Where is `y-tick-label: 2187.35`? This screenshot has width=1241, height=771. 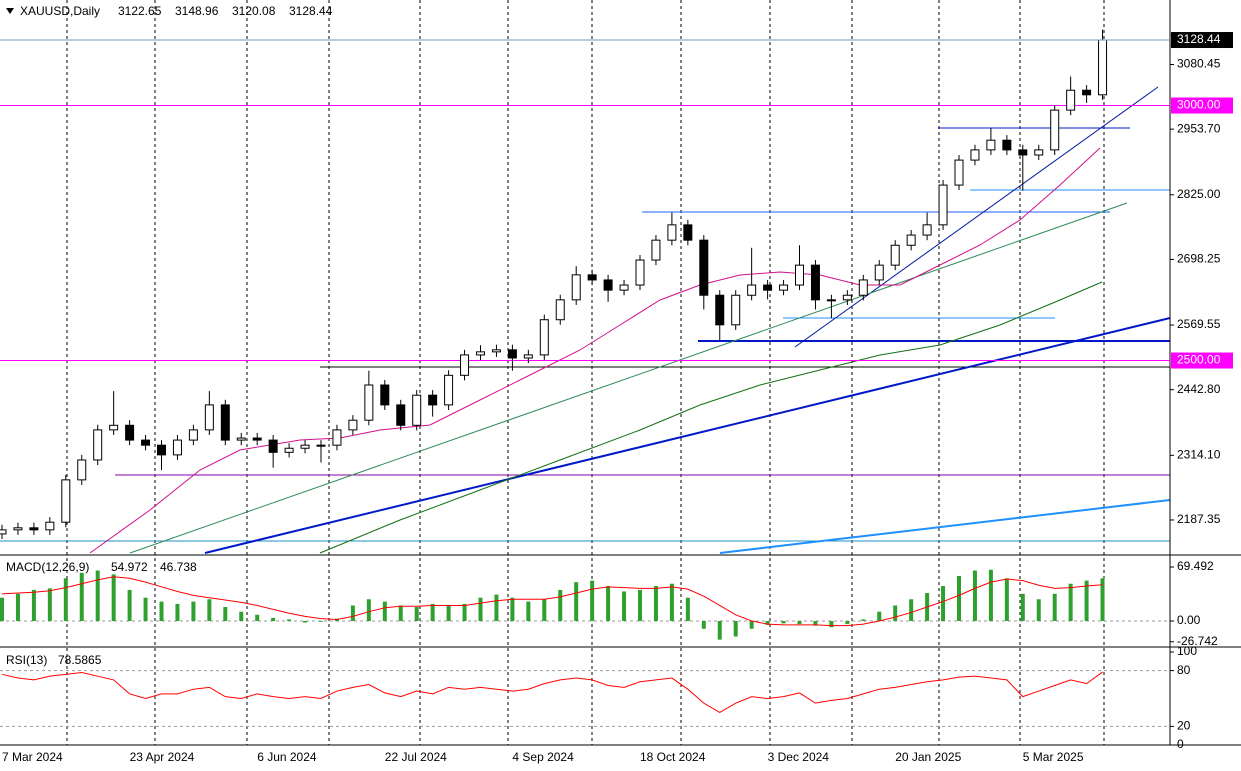 y-tick-label: 2187.35 is located at coordinates (1199, 519).